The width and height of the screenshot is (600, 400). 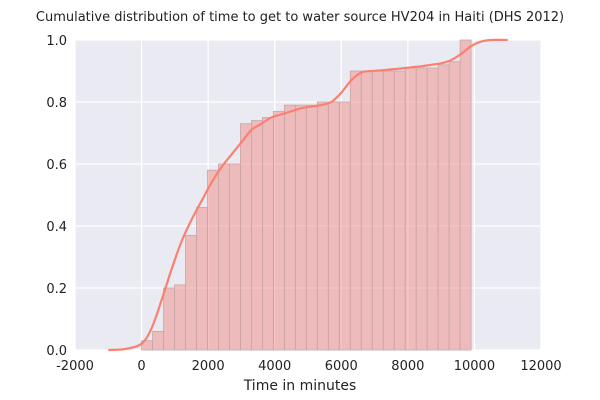 What do you see at coordinates (474, 366) in the screenshot?
I see `x-tick-label: 10000` at bounding box center [474, 366].